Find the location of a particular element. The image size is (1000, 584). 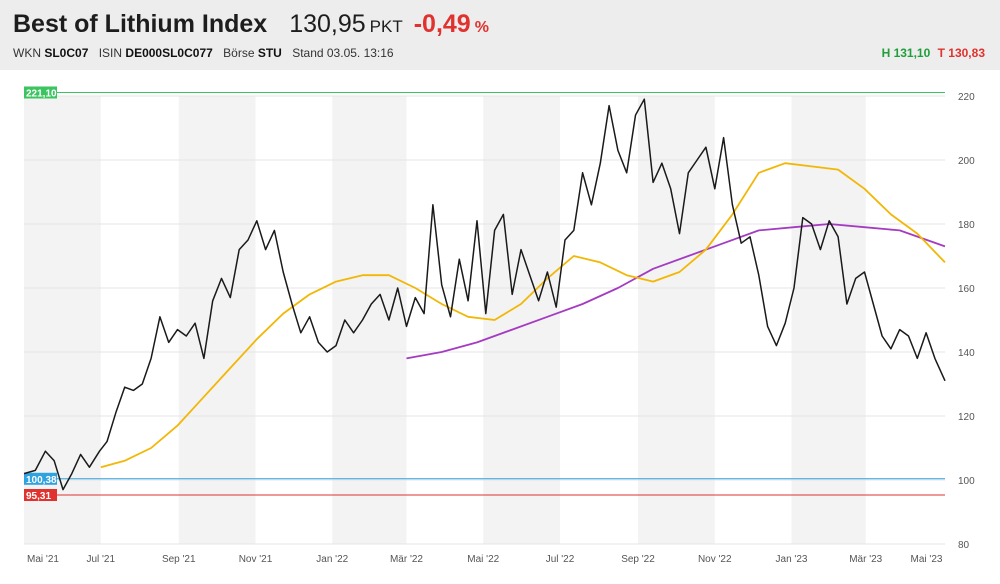

price-unit: PKT is located at coordinates (386, 26).